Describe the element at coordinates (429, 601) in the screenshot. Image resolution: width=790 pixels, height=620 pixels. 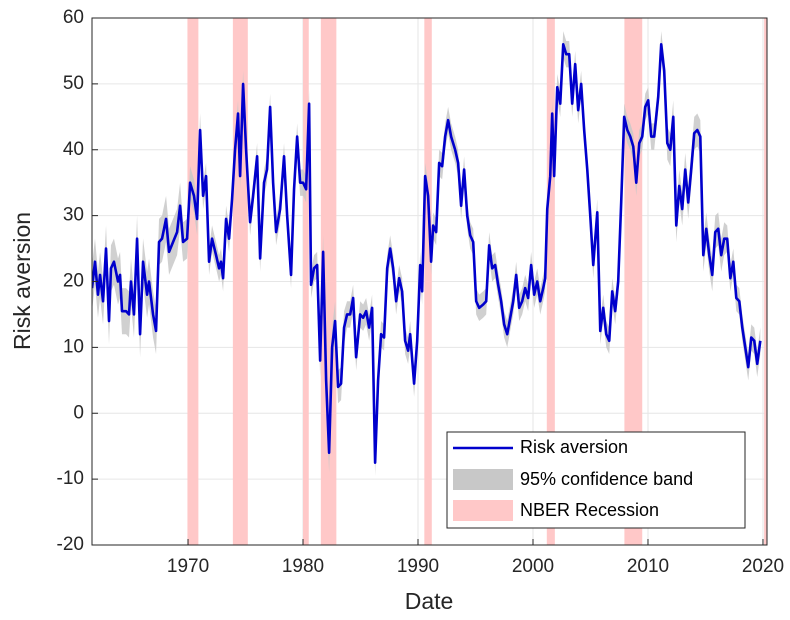
I see `x-axis-label: Date` at that location.